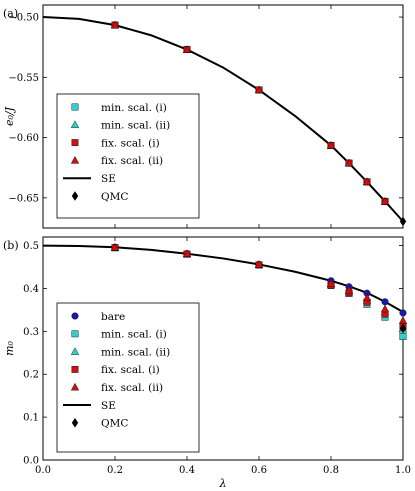  I want to click on y-tick-label: 0.2, so click(31, 375).